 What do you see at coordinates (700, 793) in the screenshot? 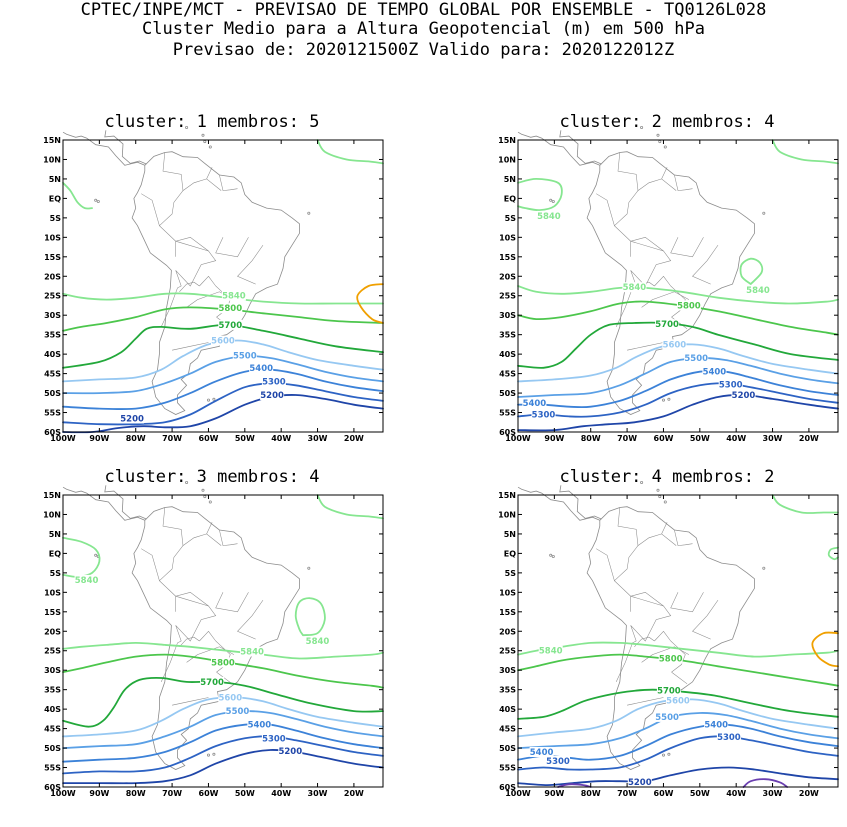
I see `lon-label: 50W` at bounding box center [700, 793].